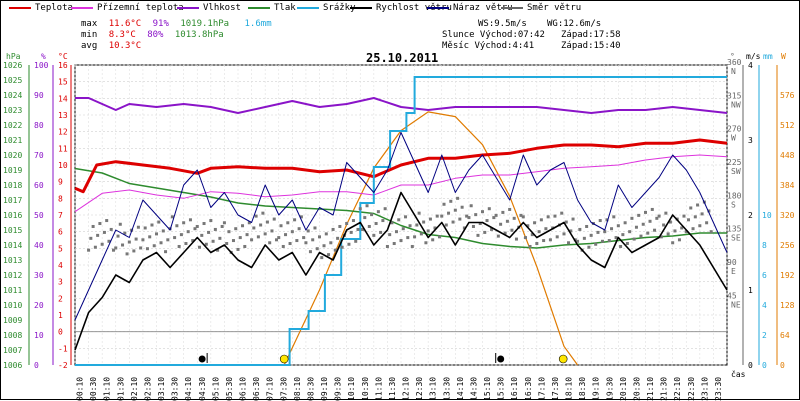 This screenshot has height=401, width=800. What do you see at coordinates (175, 389) in the screenshot?
I see `x-tick-label: 03:30` at bounding box center [175, 389].